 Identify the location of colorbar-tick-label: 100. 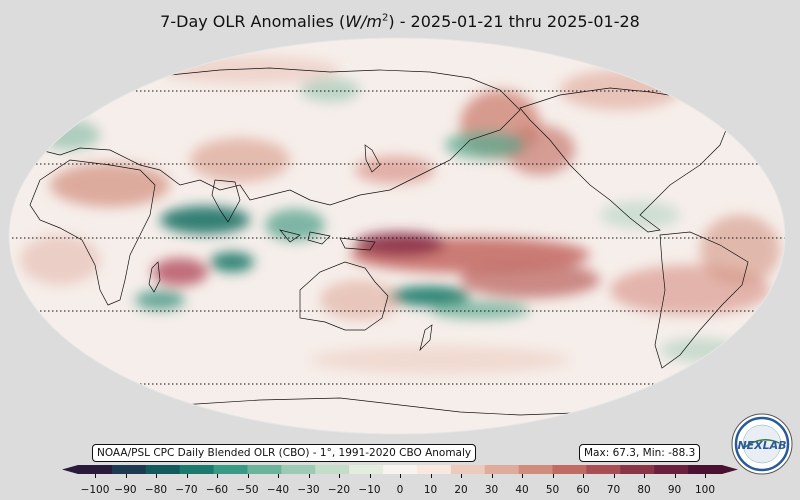
(705, 490).